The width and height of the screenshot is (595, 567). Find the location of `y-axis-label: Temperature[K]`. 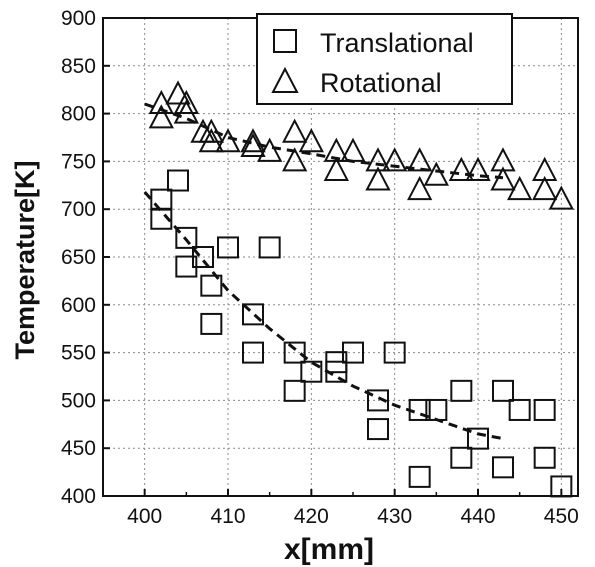

y-axis-label: Temperature[K] is located at coordinates (25, 259).